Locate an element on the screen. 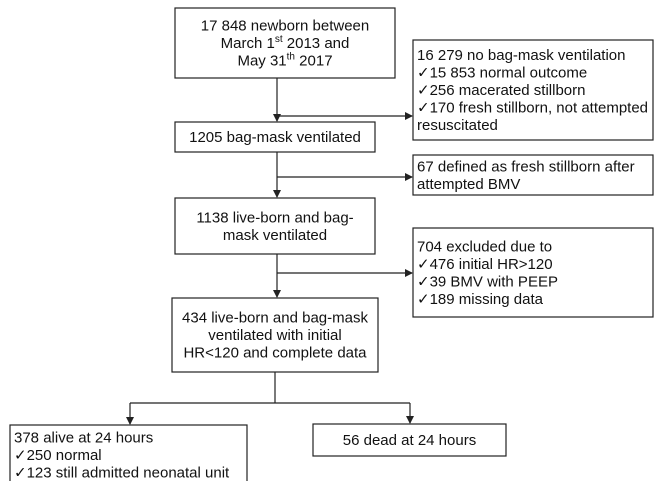 The height and width of the screenshot is (481, 656). box-text: 16 279 no bag-mask ventilation is located at coordinates (521, 55).